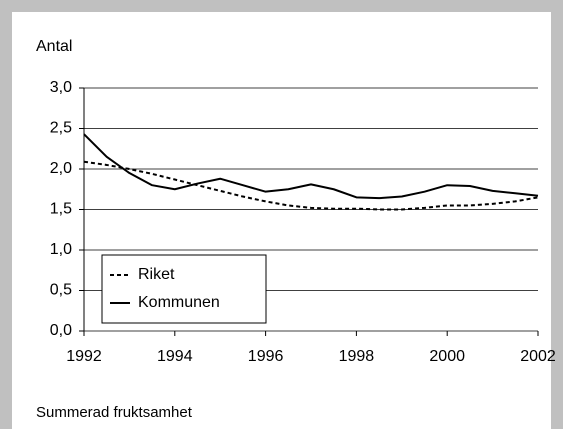  Describe the element at coordinates (61, 330) in the screenshot. I see `y-tick-label: 0,0` at that location.